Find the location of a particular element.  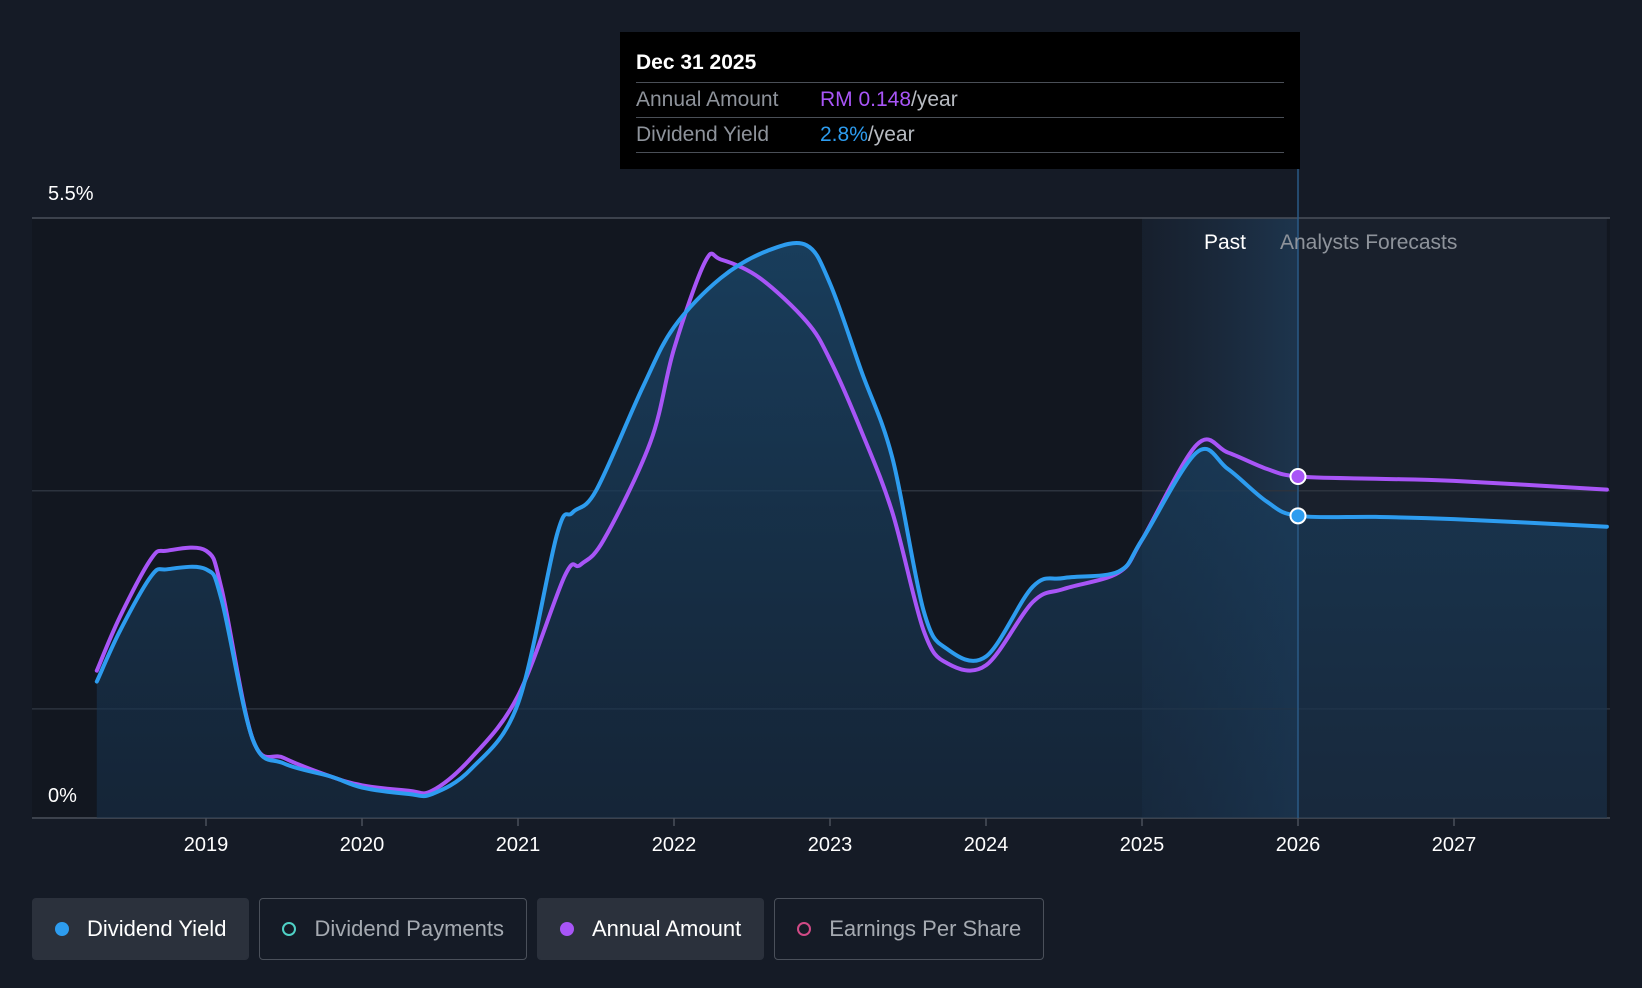

tooltip-annual-amount-row: Annual Amount RM 0.148 /year is located at coordinates (960, 100).